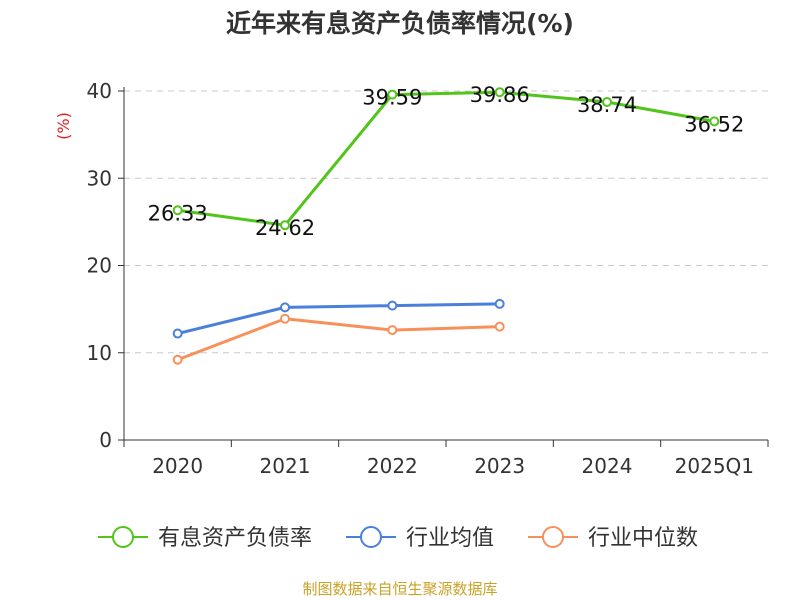 This screenshot has height=600, width=800. What do you see at coordinates (607, 466) in the screenshot?
I see `x-tick-label: 2024` at bounding box center [607, 466].